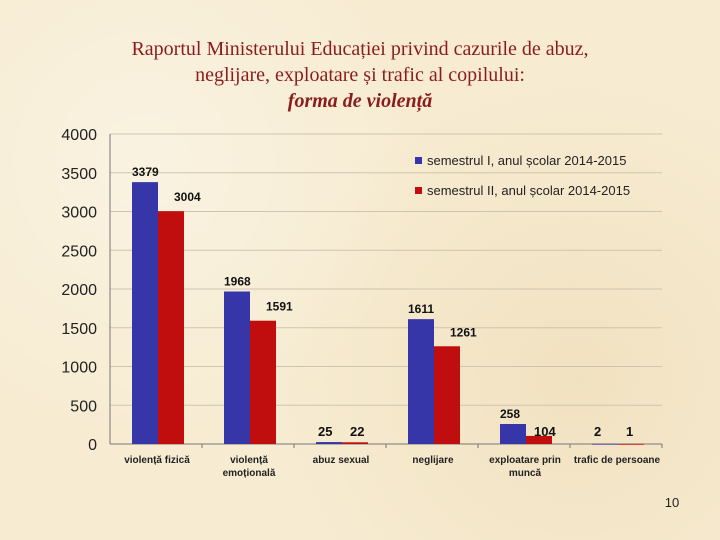  What do you see at coordinates (79, 174) in the screenshot?
I see `y-tick-label: 3500` at bounding box center [79, 174].